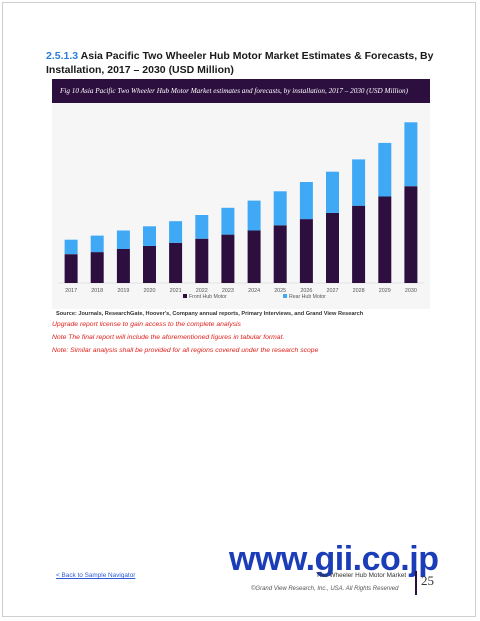 This screenshot has height=621, width=480. I want to click on bar-front-2021, so click(176, 262).